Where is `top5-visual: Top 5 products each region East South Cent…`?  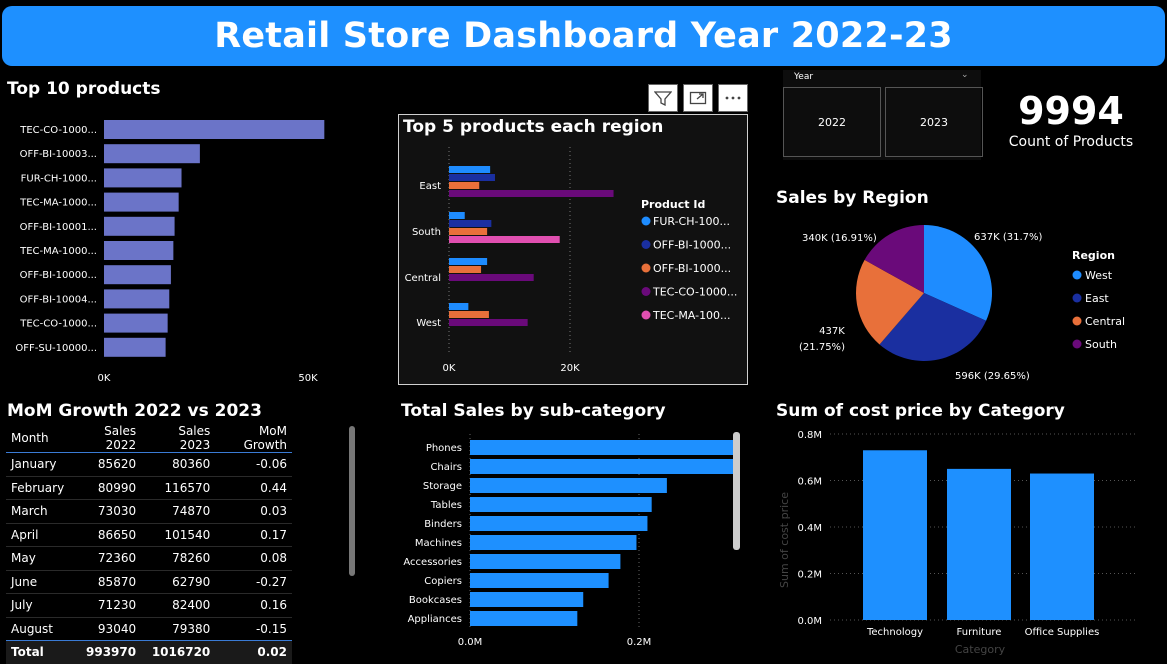 top5-visual: Top 5 products each region East South Cent… is located at coordinates (573, 249).